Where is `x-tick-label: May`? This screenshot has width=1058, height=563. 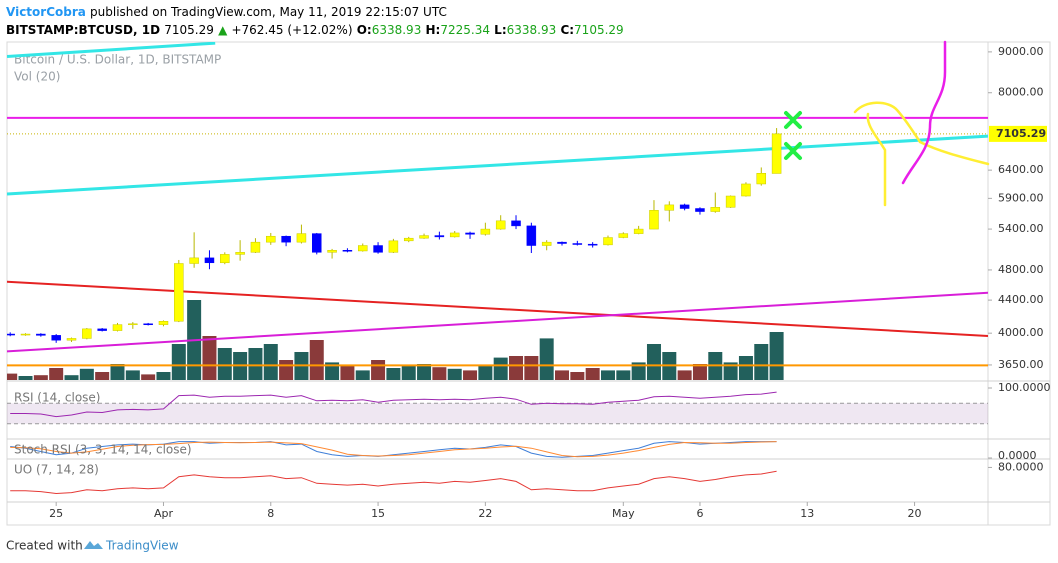 x-tick-label: May is located at coordinates (623, 513).